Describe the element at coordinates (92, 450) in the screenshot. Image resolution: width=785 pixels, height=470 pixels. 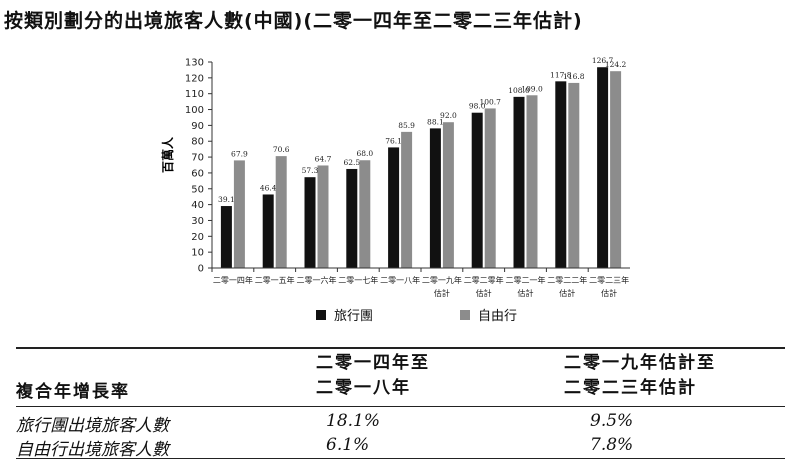
I see `row2-label: 自由行出境旅客人數` at that location.